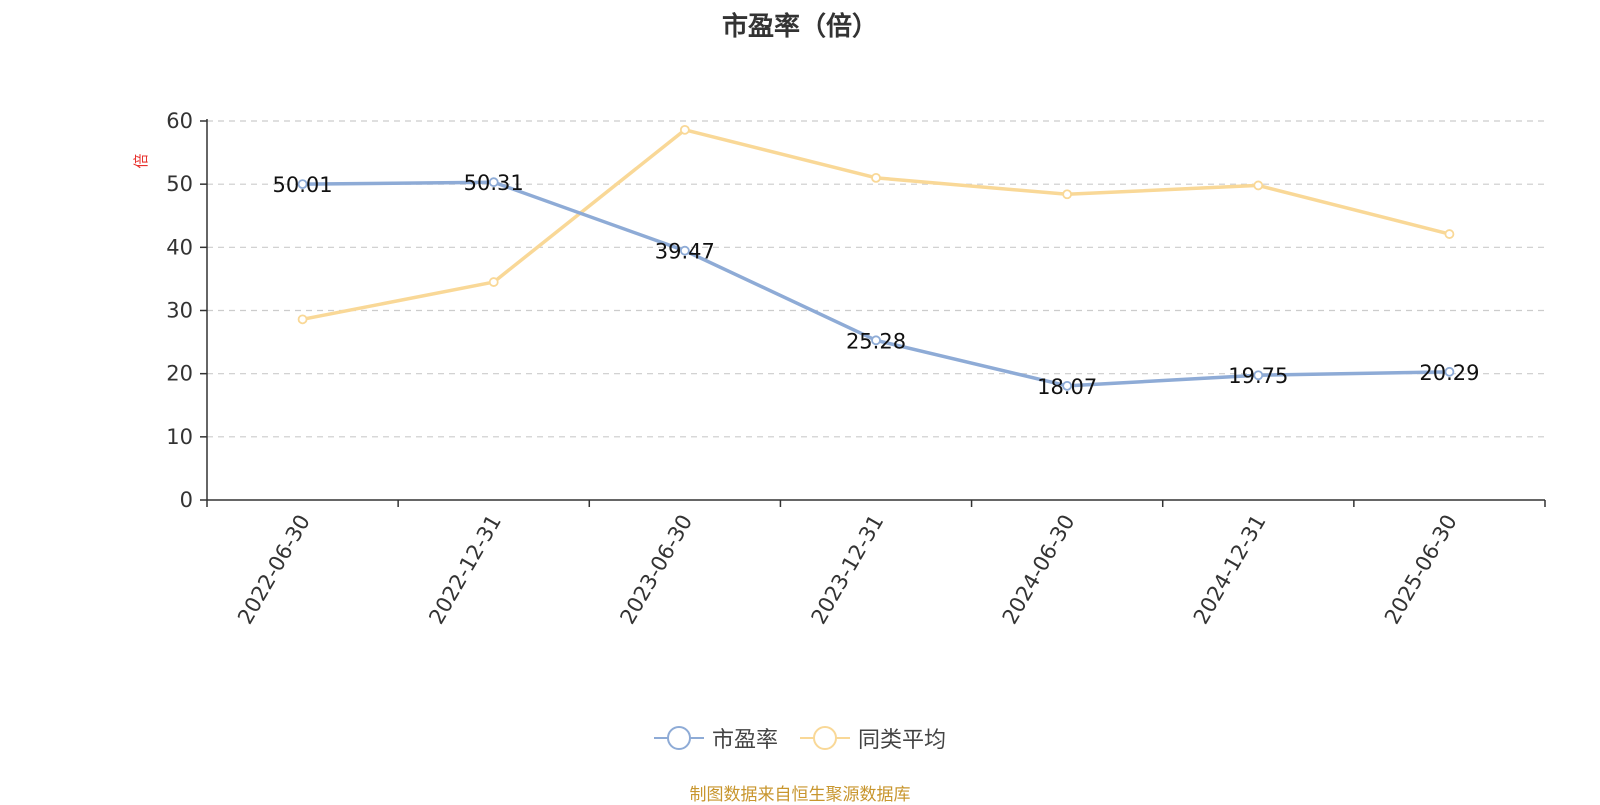 The image size is (1600, 805). I want to click on legend-label-pe: 市盈率, so click(744, 740).